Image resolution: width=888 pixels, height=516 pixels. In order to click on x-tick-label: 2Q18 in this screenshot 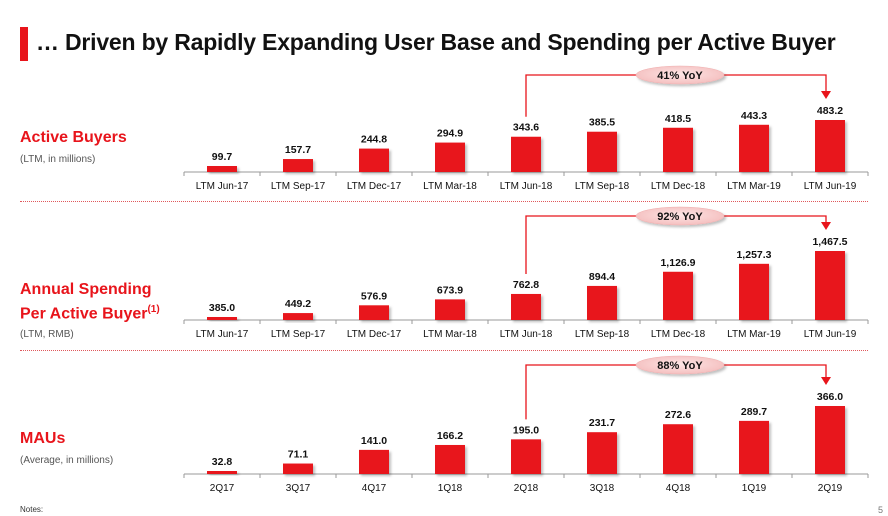, I will do `click(526, 488)`.